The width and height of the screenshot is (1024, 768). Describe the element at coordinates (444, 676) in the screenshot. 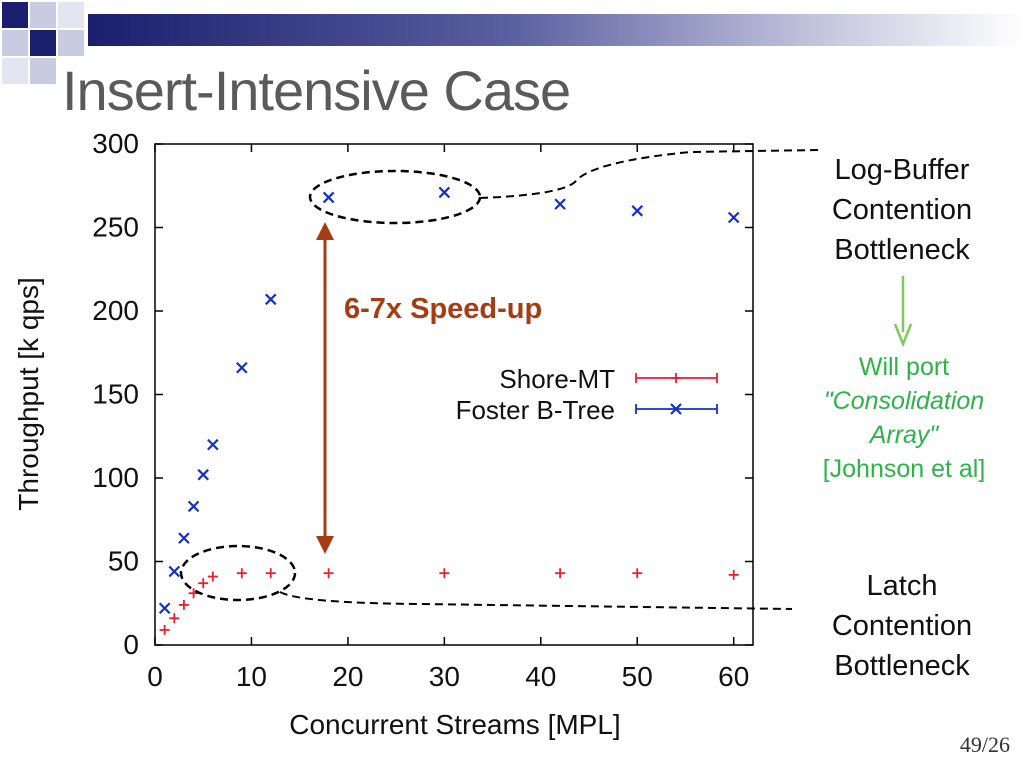

I see `x-tick-label: 30` at that location.